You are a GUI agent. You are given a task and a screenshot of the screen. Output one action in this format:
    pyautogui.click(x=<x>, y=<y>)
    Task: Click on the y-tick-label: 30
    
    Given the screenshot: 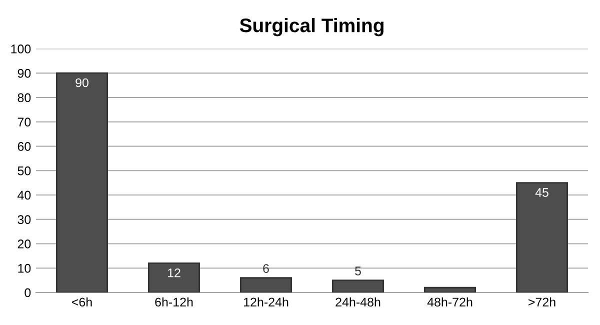 What is the action you would take?
    pyautogui.click(x=24, y=219)
    